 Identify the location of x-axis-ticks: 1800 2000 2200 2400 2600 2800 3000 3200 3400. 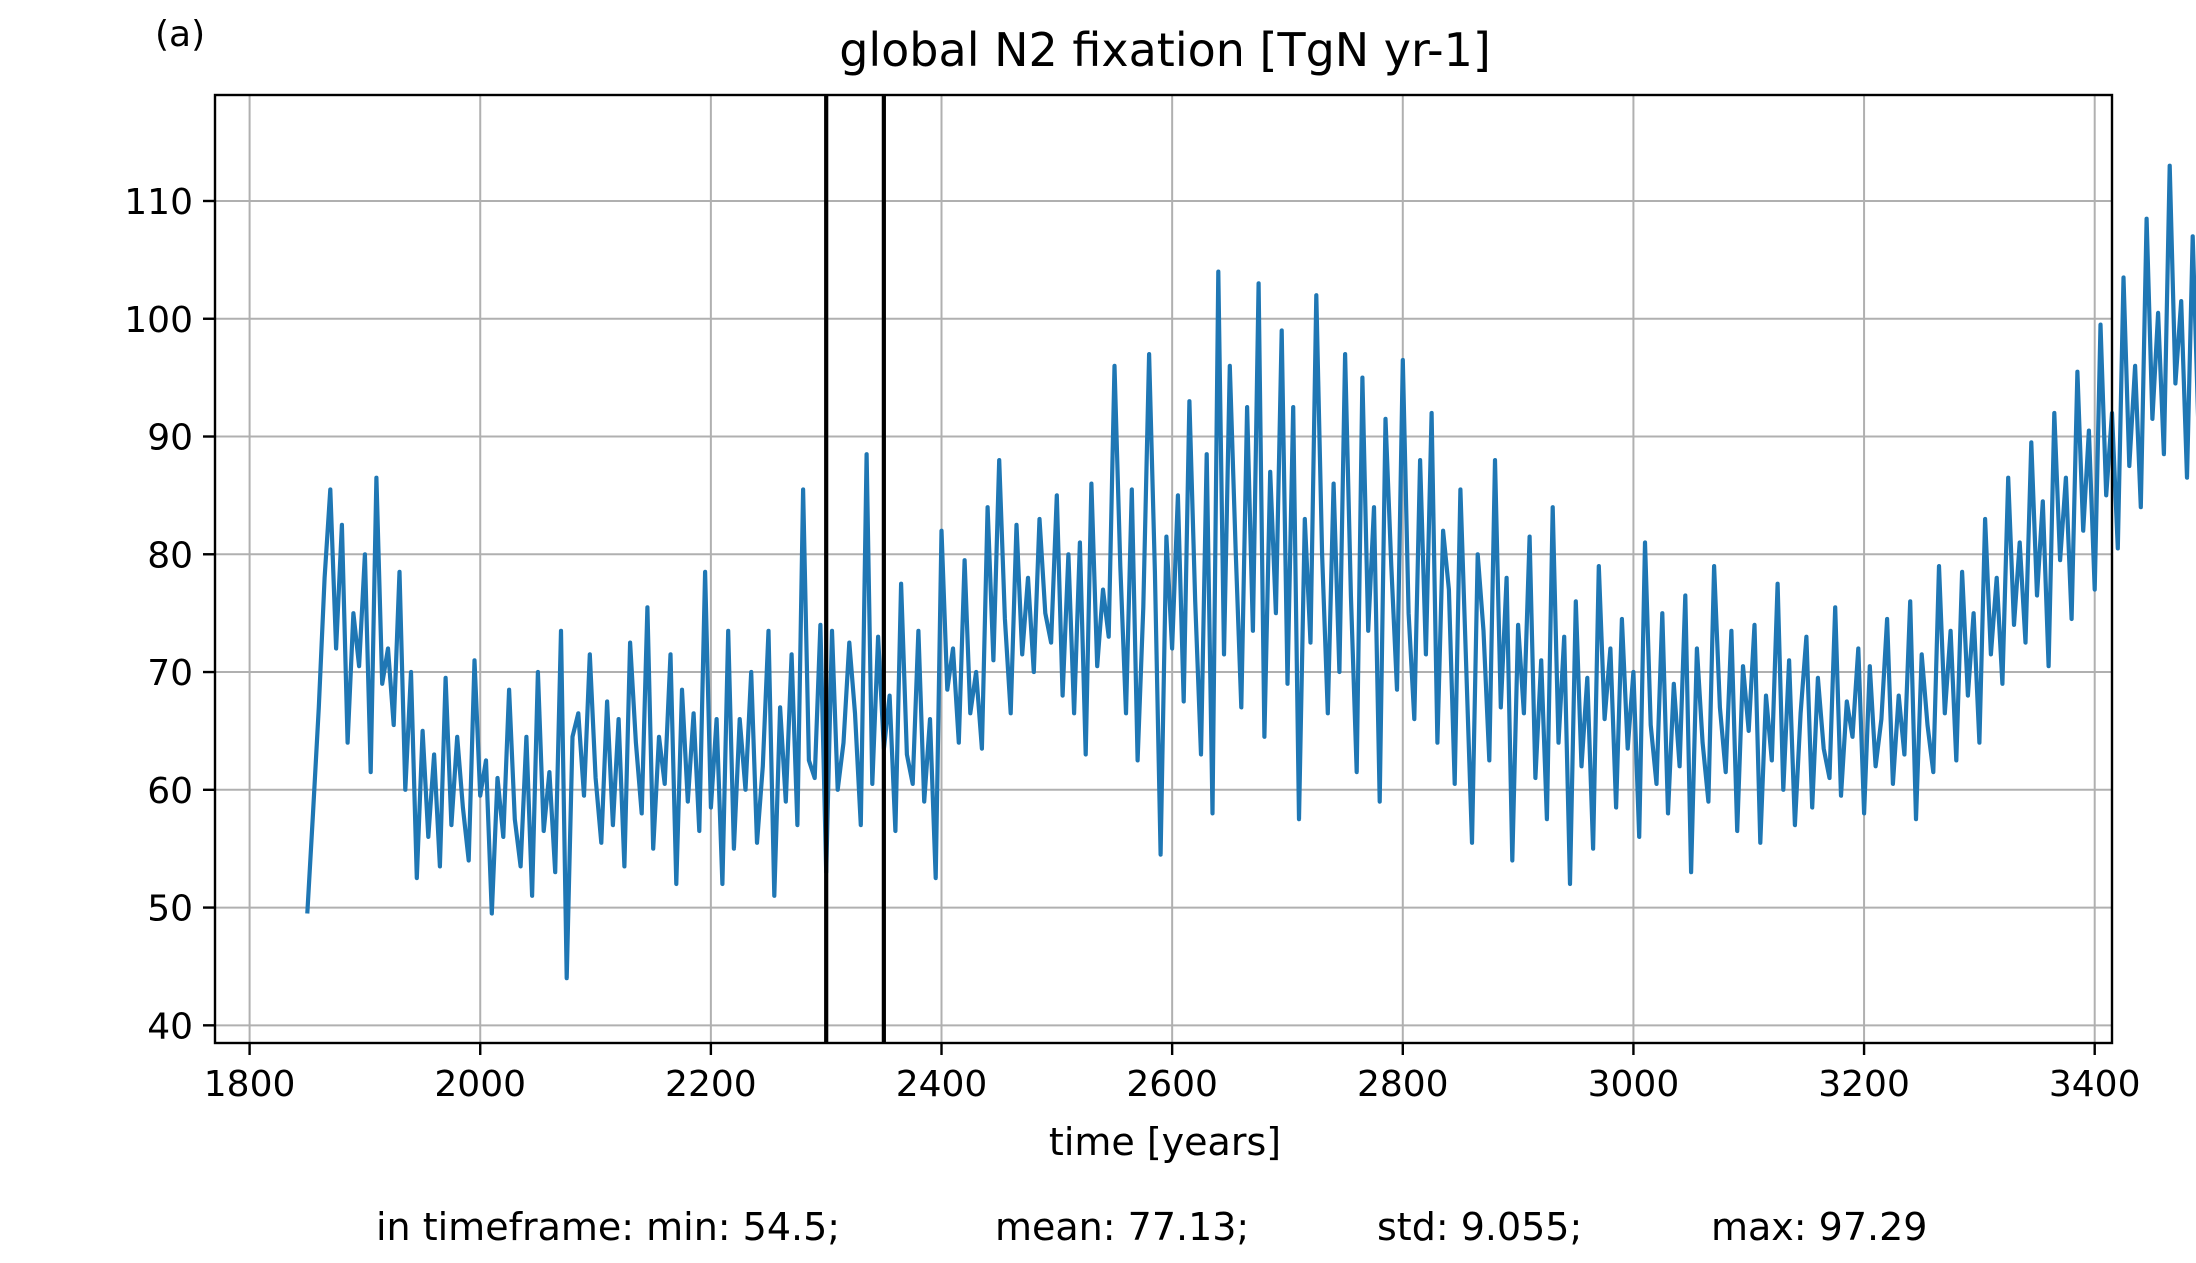
(1172, 1074).